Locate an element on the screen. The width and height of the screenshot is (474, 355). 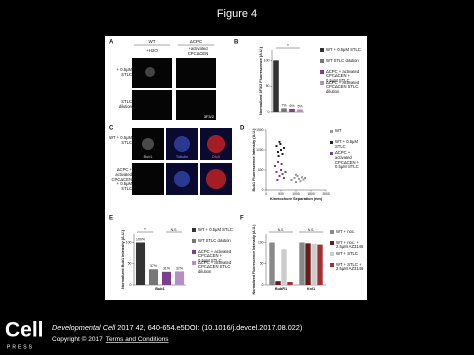
terms-link: Terms and Conditions is located at coordinates (138, 339).